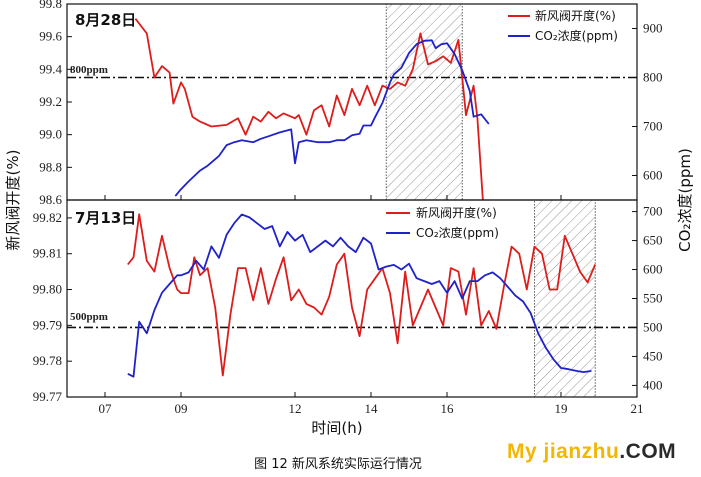 This screenshot has height=477, width=701. What do you see at coordinates (653, 28) in the screenshot?
I see `top-right-tick-label: 900` at bounding box center [653, 28].